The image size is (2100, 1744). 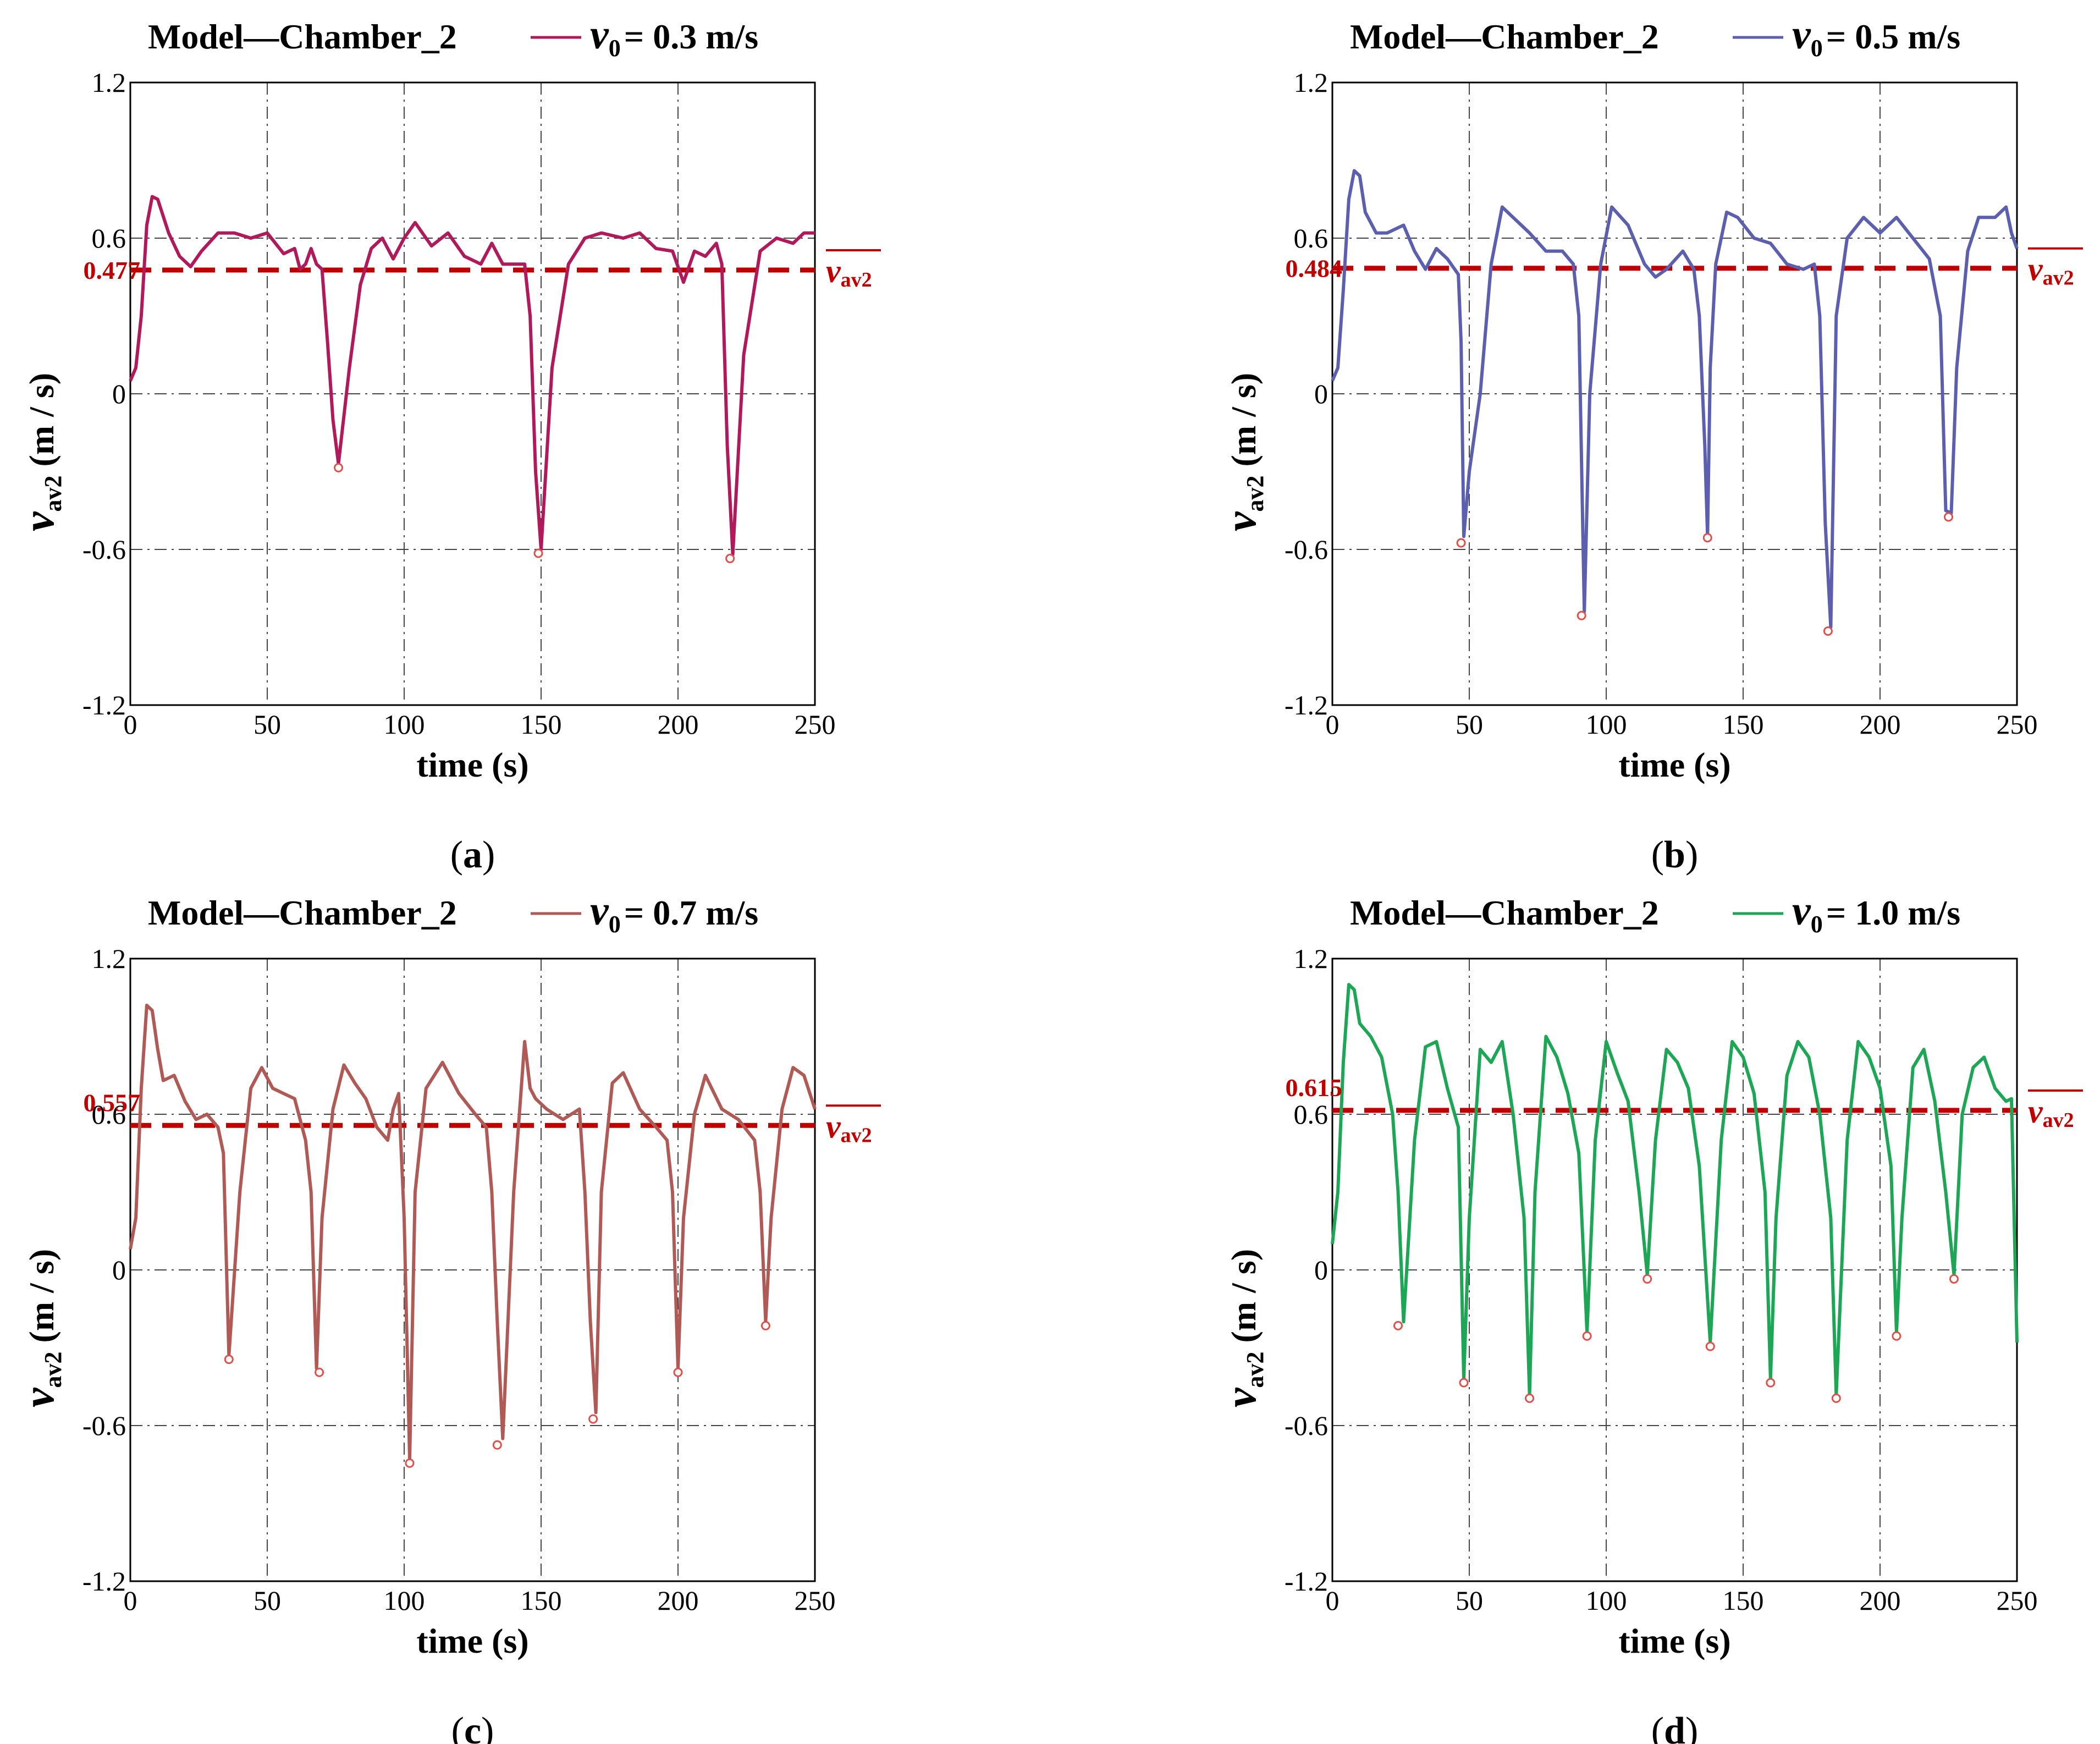 I want to click on y-tick-label-d-4: 1.2, so click(x=1311, y=958).